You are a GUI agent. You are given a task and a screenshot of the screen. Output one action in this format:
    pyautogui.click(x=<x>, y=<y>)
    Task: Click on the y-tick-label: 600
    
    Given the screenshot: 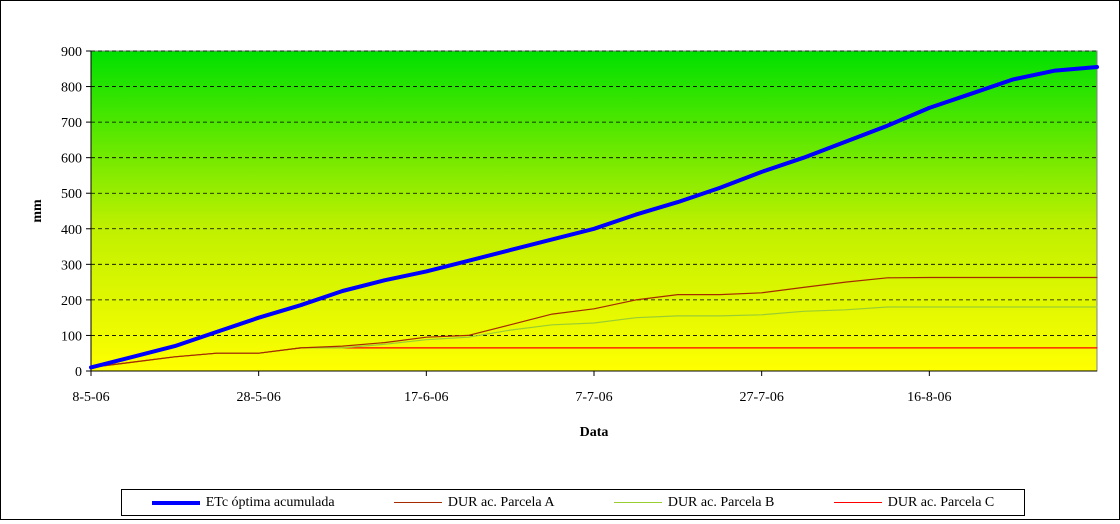 What is the action you would take?
    pyautogui.click(x=71, y=159)
    